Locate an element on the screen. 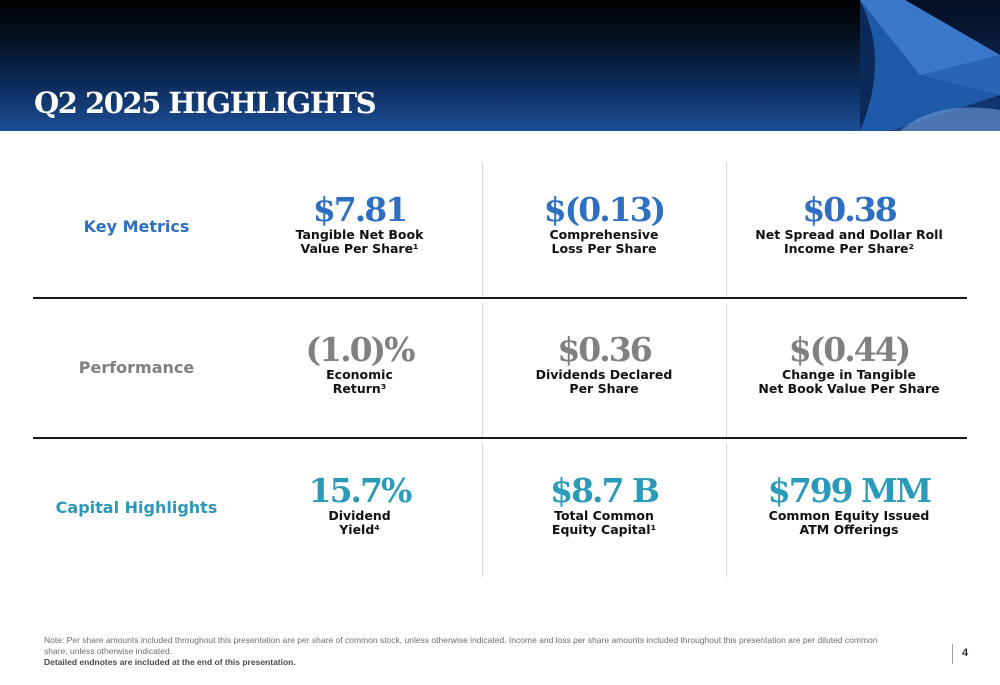 Image resolution: width=1000 pixels, height=685 pixels. metric-comprehensive-loss: $(0.13) Comprehensive Loss Per Share is located at coordinates (604, 224).